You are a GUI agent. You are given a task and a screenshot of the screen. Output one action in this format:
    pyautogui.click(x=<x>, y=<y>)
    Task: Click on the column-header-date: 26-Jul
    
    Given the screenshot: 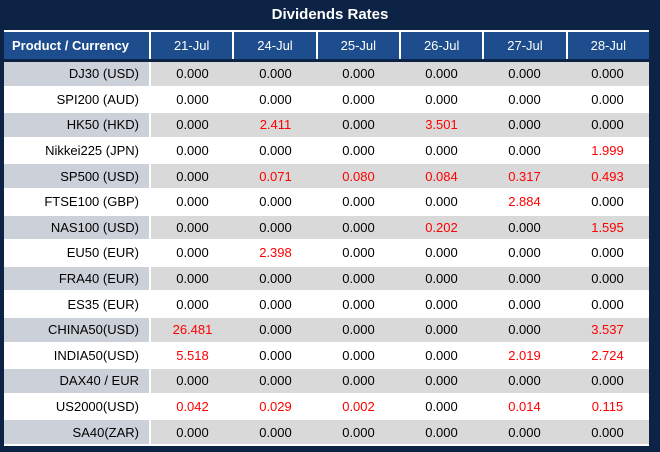 What is the action you would take?
    pyautogui.click(x=440, y=45)
    